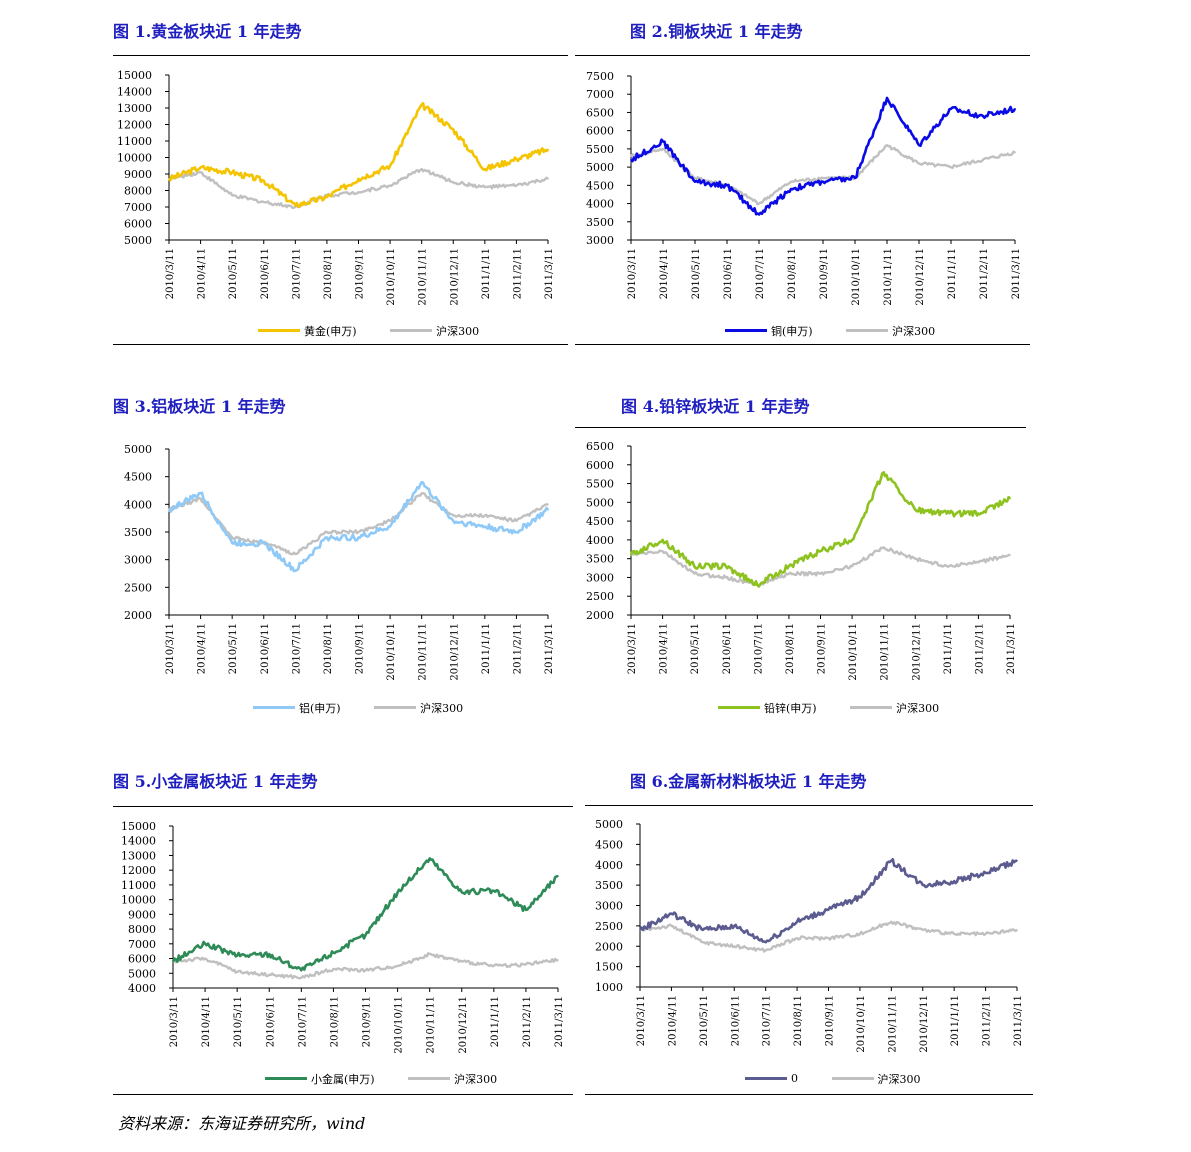 This screenshot has height=1152, width=1191. Describe the element at coordinates (199, 406) in the screenshot. I see `chart-title: 图 3.铝板块近 1 年走势` at that location.